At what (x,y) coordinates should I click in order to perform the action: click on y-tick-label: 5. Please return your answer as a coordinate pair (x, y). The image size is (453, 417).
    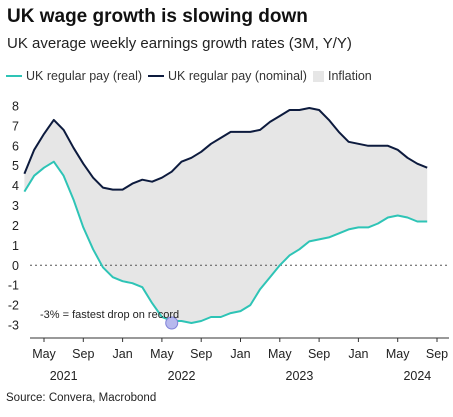
    Looking at the image, I should click on (15, 166).